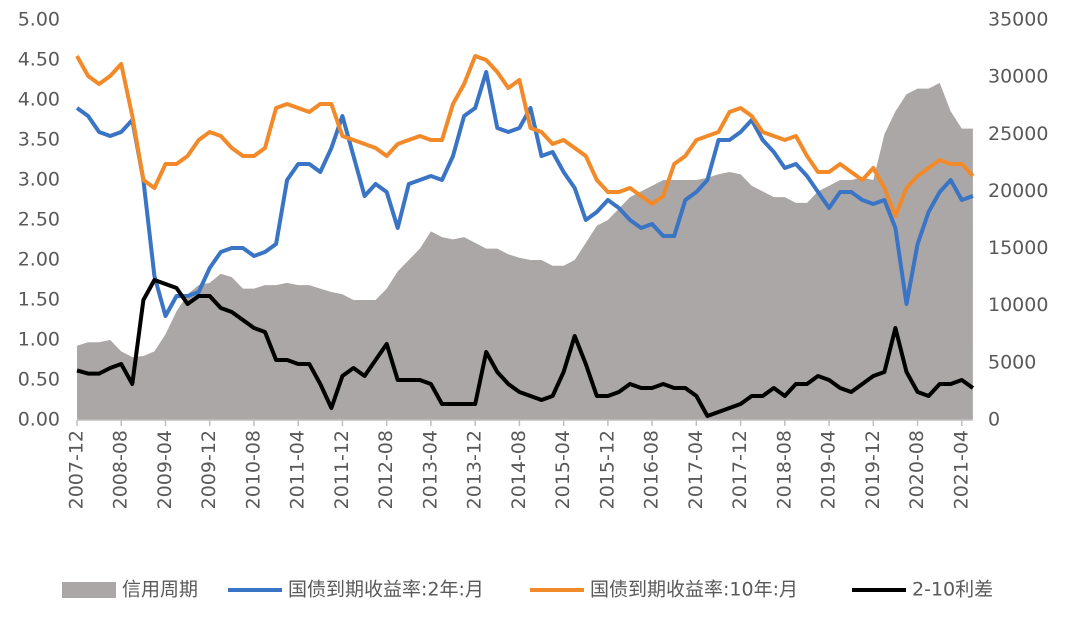 The height and width of the screenshot is (634, 1080). What do you see at coordinates (917, 469) in the screenshot?
I see `x-tick-label: 2020-08` at bounding box center [917, 469].